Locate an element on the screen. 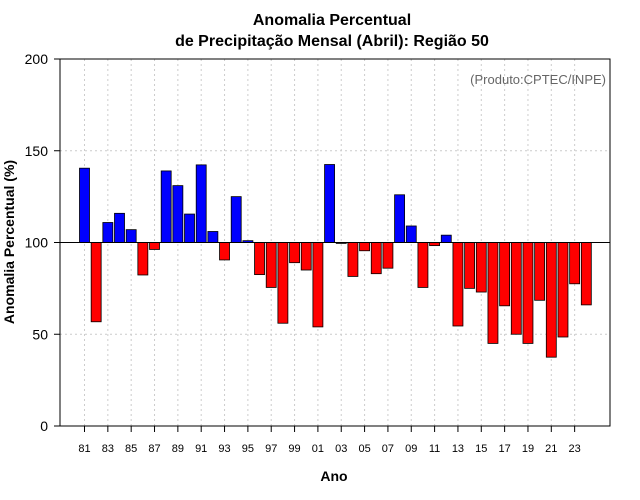 This screenshot has width=640, height=500. y-axis: 0 50 100 150 200 is located at coordinates (42, 242).